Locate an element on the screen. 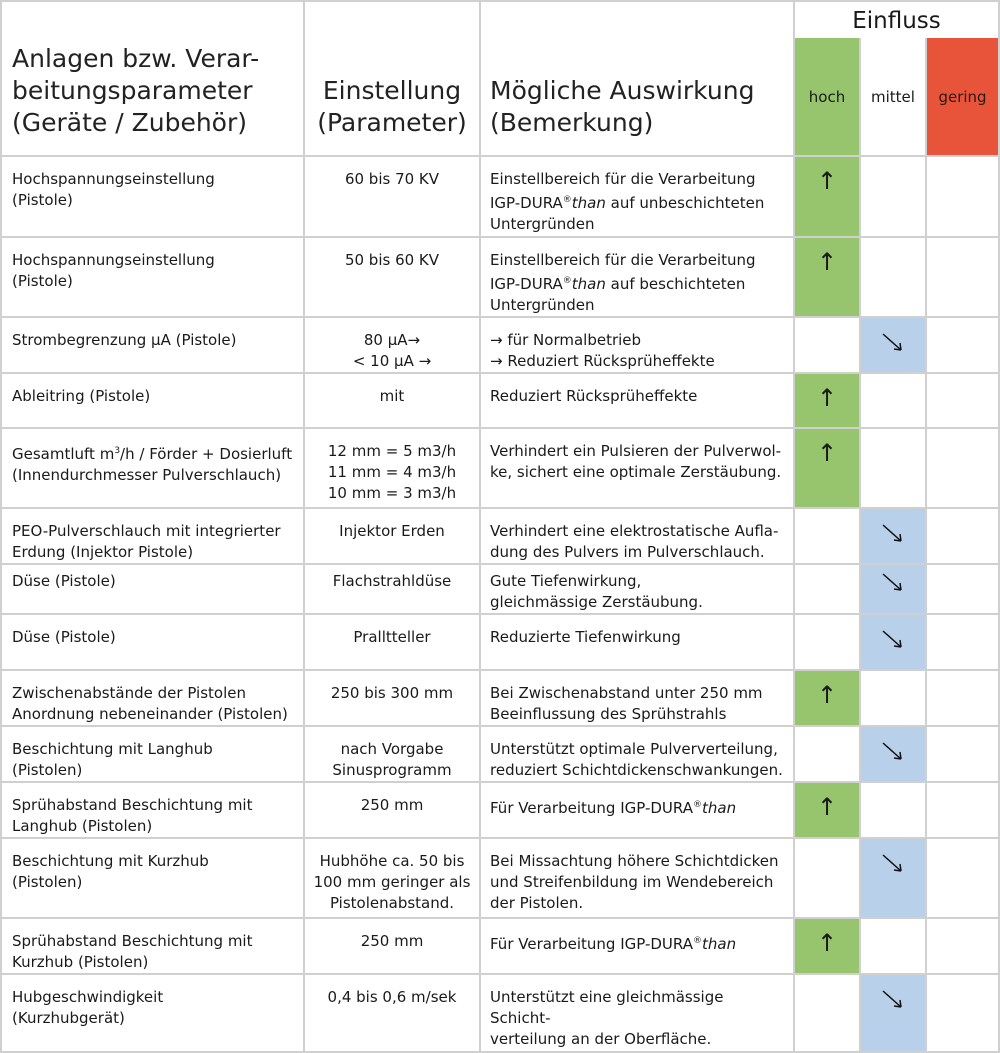 The height and width of the screenshot is (1053, 1000). setting-text: Hubhöhe ca. 50 bis is located at coordinates (392, 861).